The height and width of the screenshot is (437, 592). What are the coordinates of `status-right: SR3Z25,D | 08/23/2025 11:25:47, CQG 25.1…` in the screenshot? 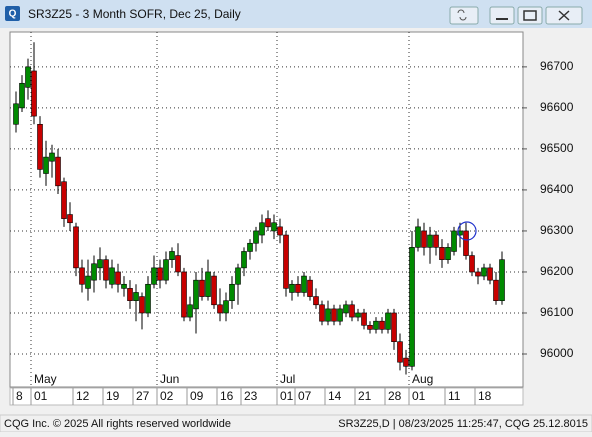 It's located at (463, 424).